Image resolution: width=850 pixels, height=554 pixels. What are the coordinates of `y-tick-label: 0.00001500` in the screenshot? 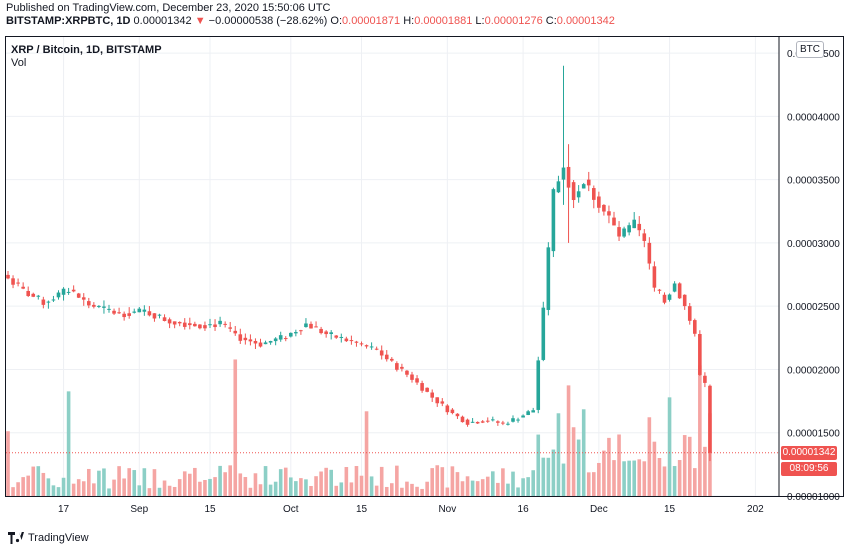 It's located at (813, 434).